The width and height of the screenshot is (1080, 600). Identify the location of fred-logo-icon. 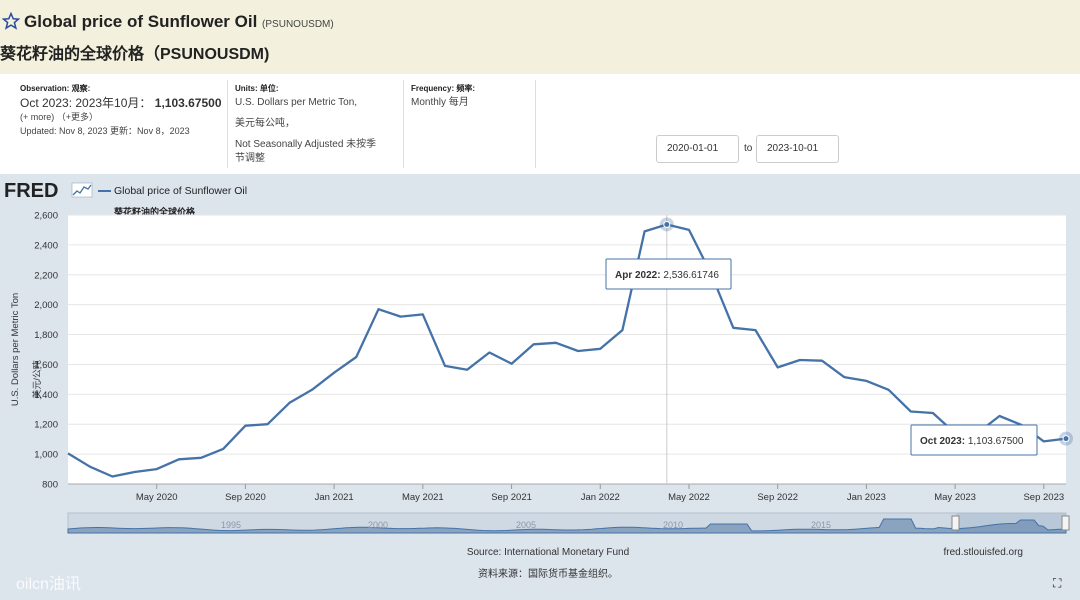
(82, 190).